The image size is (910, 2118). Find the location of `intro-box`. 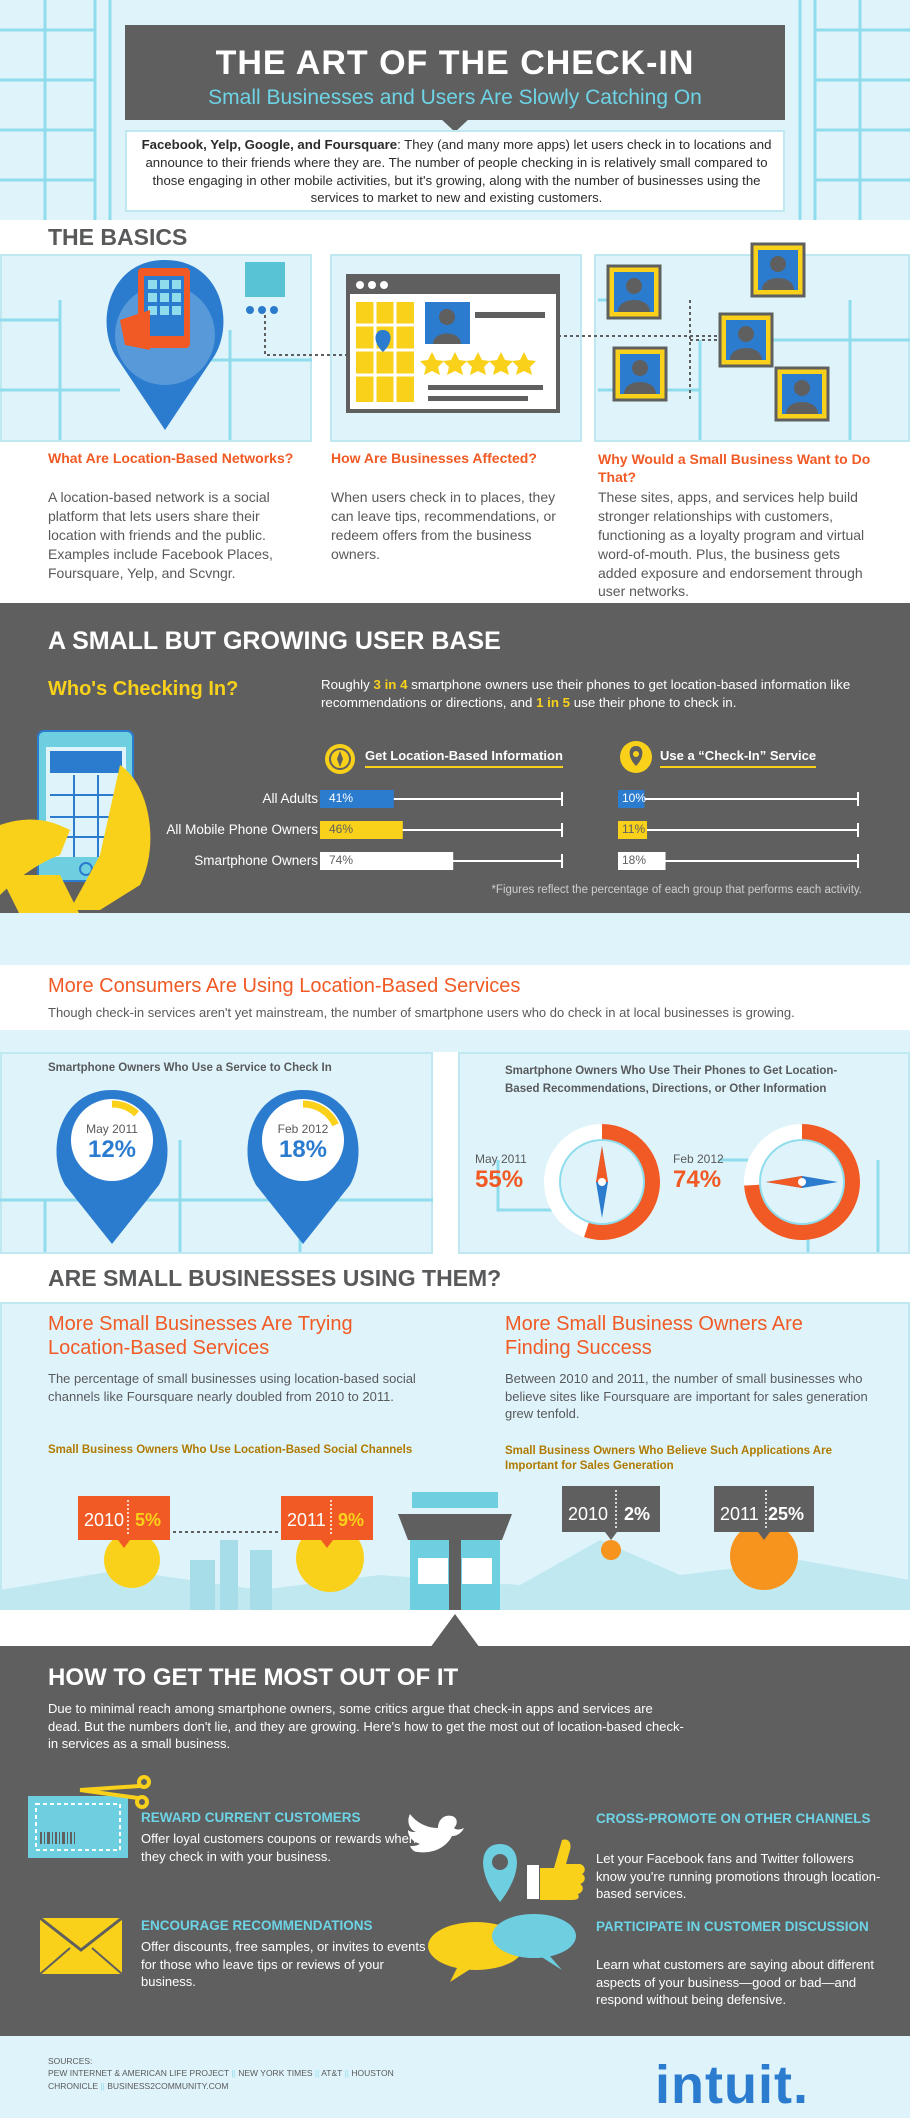

intro-box is located at coordinates (455, 171).